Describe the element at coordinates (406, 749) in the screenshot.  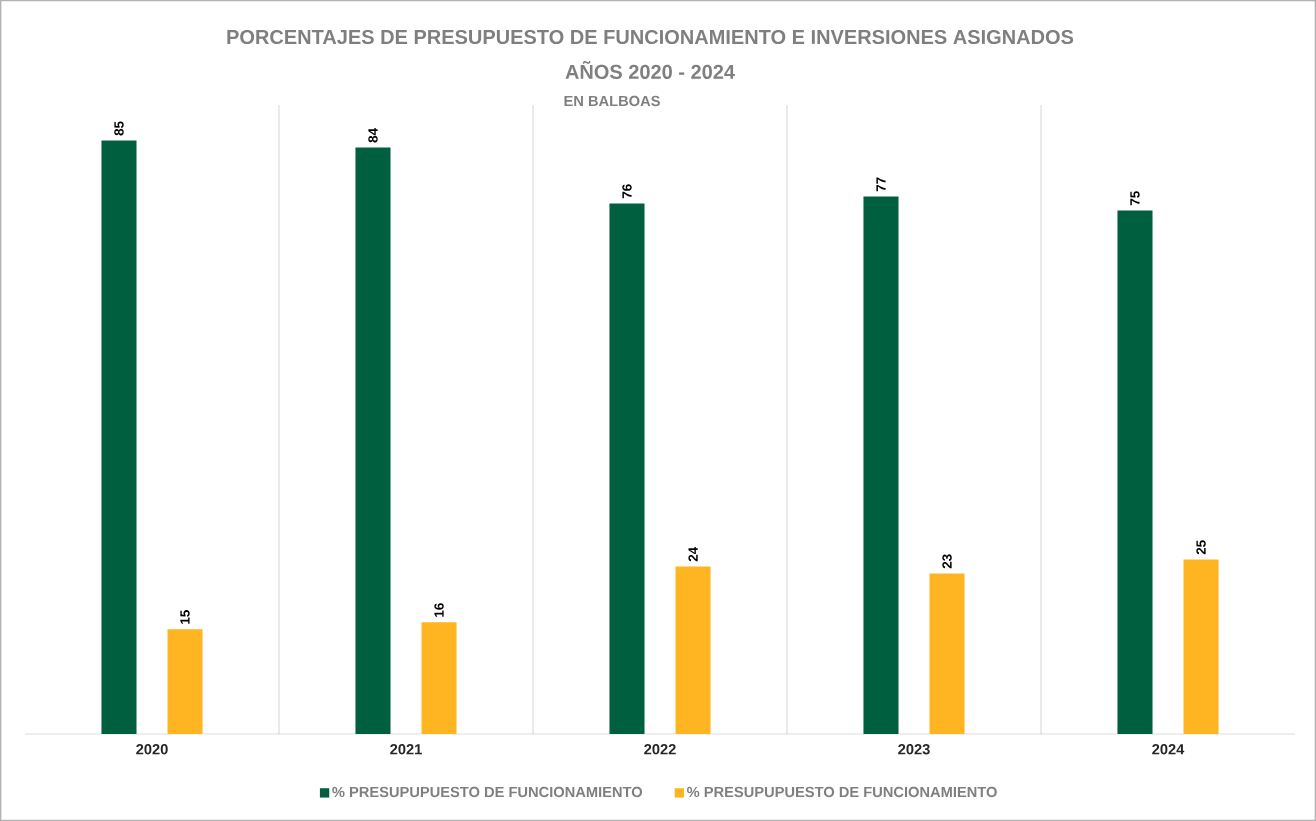
I see `x-tick-label: 2021` at that location.